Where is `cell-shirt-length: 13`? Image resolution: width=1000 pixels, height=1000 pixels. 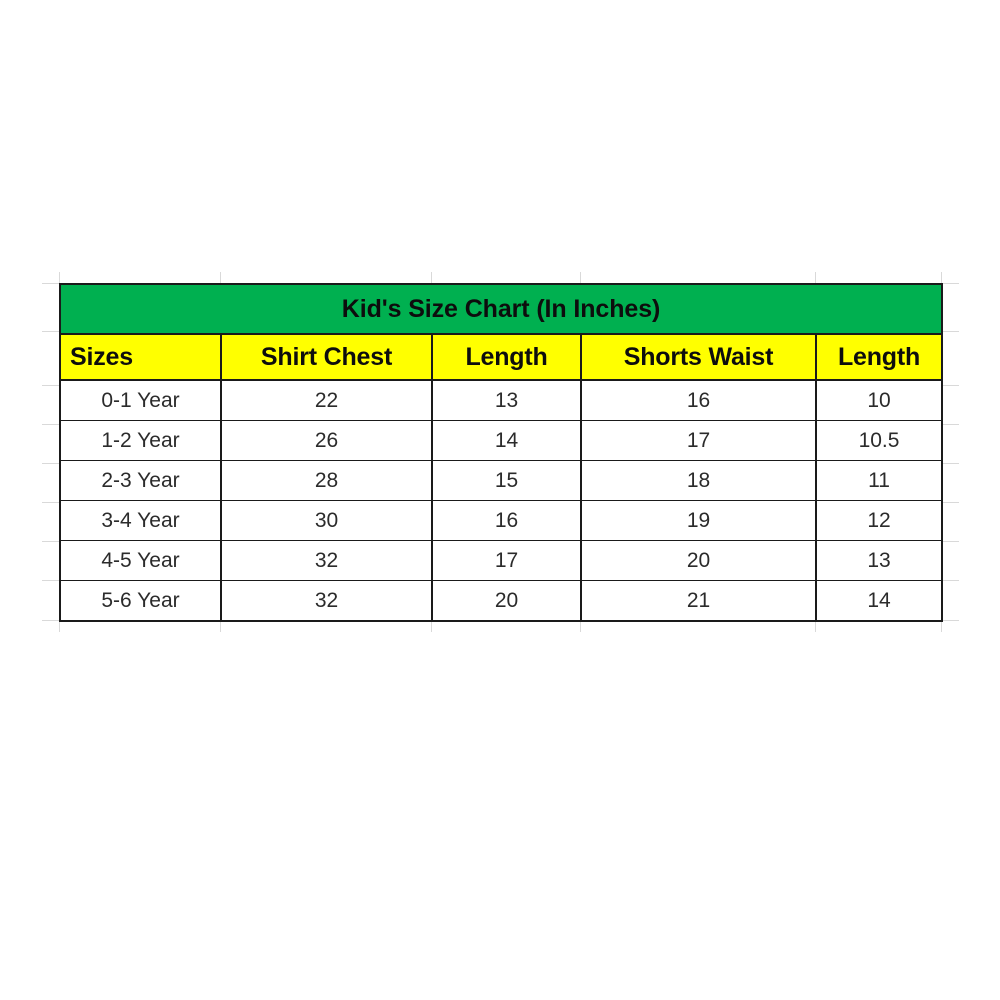 cell-shirt-length: 13 is located at coordinates (506, 400).